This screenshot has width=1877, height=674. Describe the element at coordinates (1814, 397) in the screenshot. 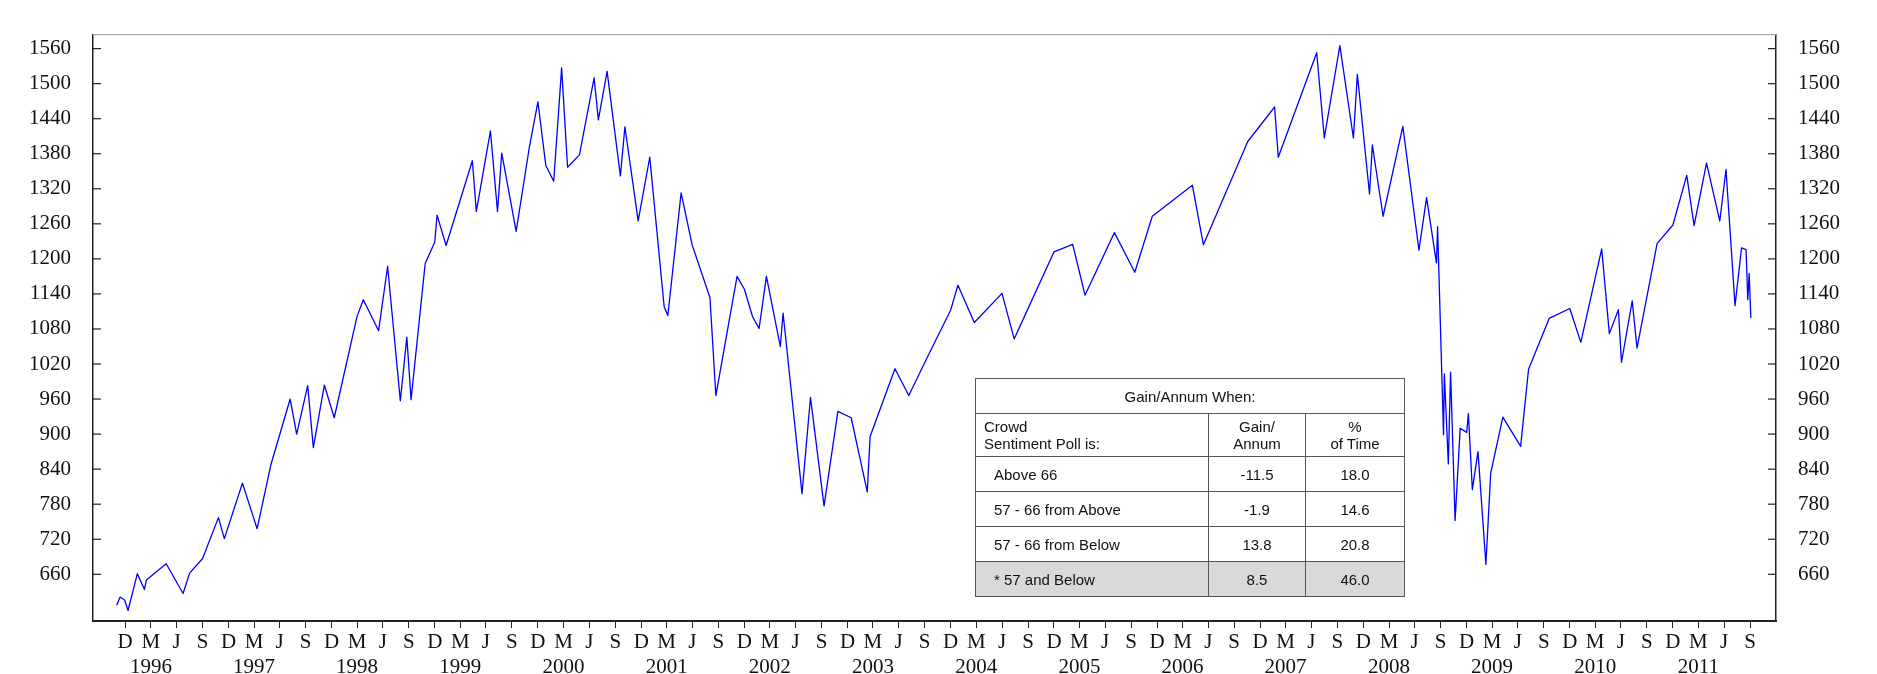

I see `y2-tick-label: 960` at that location.